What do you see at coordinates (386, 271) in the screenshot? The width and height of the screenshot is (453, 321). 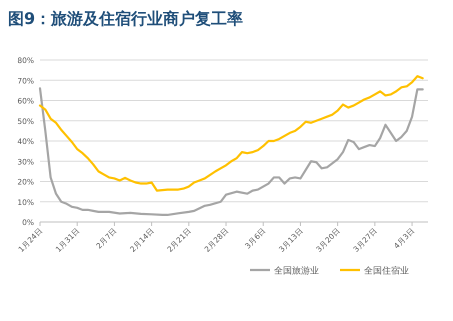 I see `legend-label: 全国住宿业` at bounding box center [386, 271].